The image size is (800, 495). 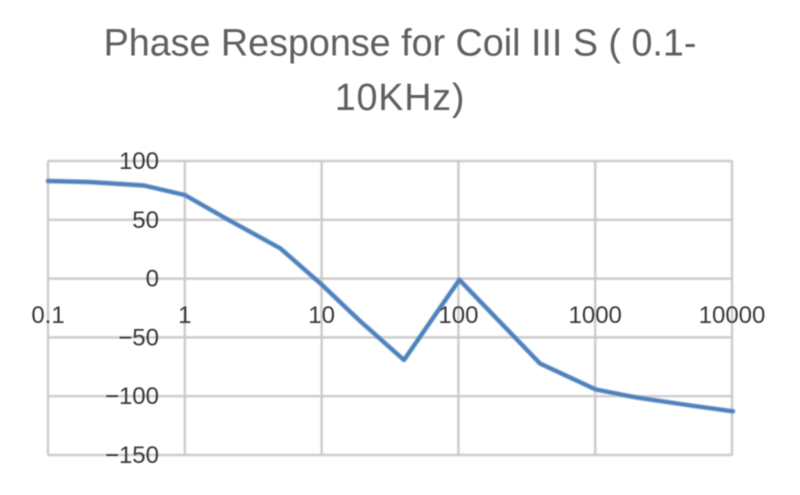 What do you see at coordinates (132, 396) in the screenshot?
I see `svg-text: −100` at bounding box center [132, 396].